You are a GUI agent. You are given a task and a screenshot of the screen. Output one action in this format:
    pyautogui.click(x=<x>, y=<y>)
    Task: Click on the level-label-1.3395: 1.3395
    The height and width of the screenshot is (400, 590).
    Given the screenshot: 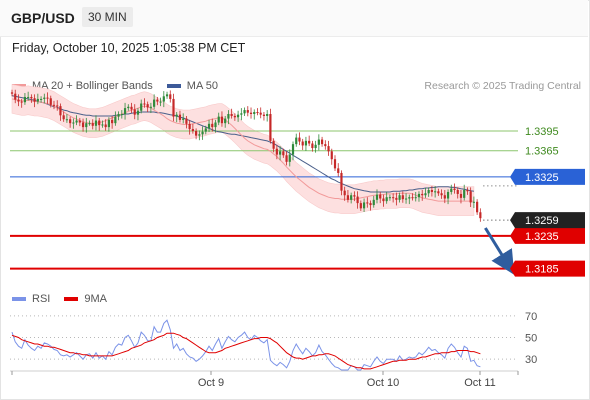 What is the action you would take?
    pyautogui.click(x=542, y=132)
    